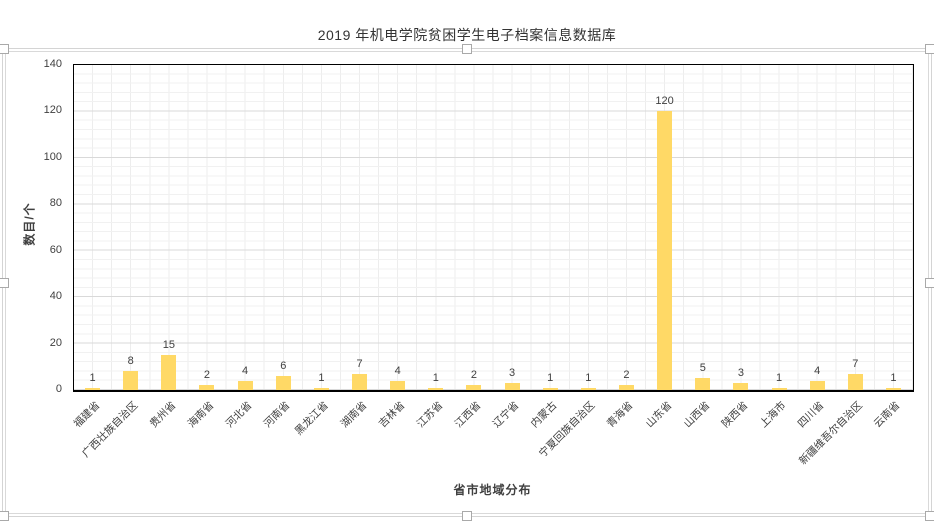 The width and height of the screenshot is (934, 526). What do you see at coordinates (392, 415) in the screenshot?
I see `x-axis-category-label: 吉林省` at bounding box center [392, 415].